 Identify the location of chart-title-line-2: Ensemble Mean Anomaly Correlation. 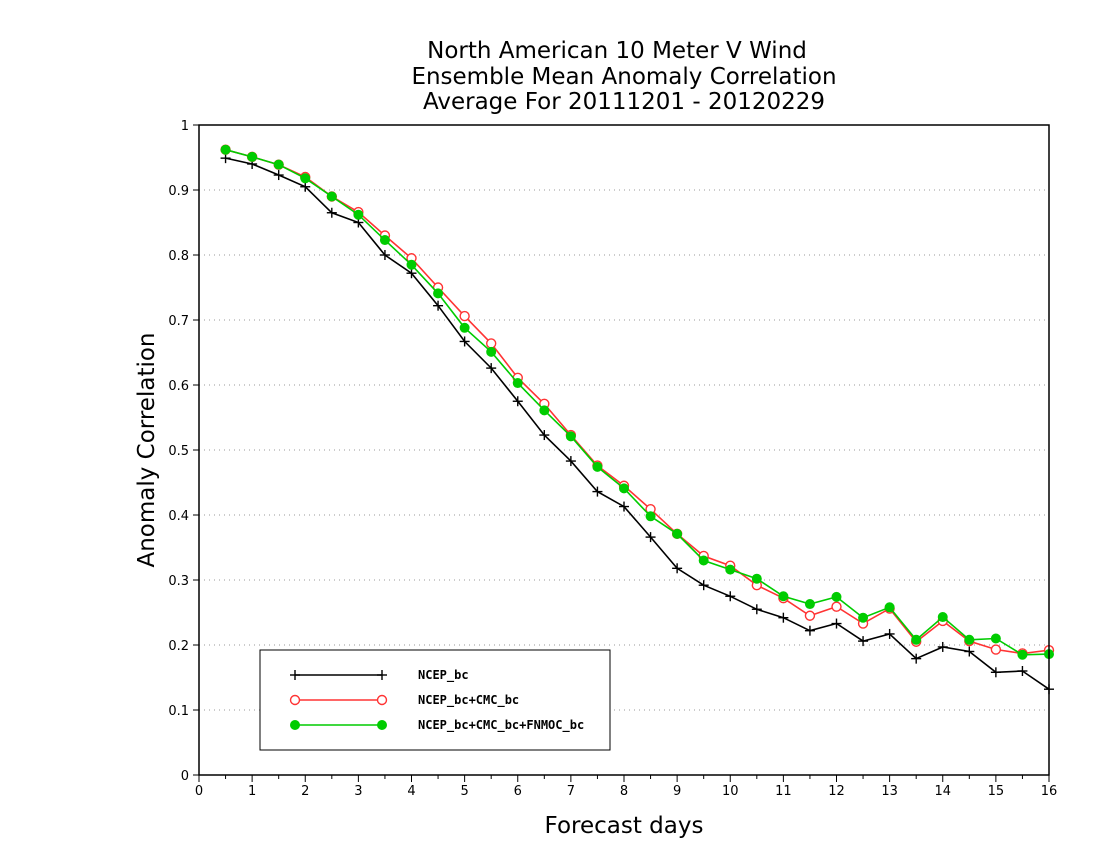
(623, 77).